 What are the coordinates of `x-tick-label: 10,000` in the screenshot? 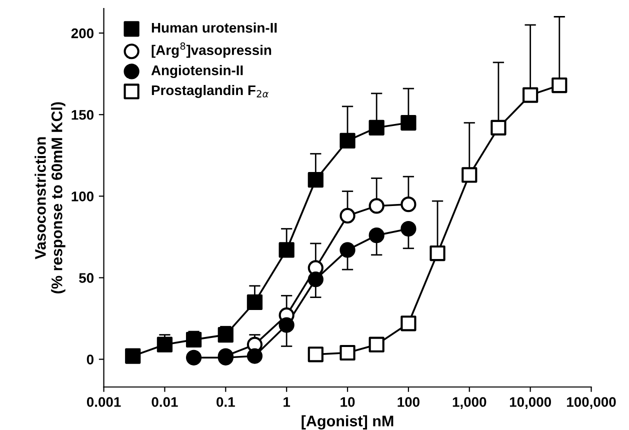 It's located at (530, 403).